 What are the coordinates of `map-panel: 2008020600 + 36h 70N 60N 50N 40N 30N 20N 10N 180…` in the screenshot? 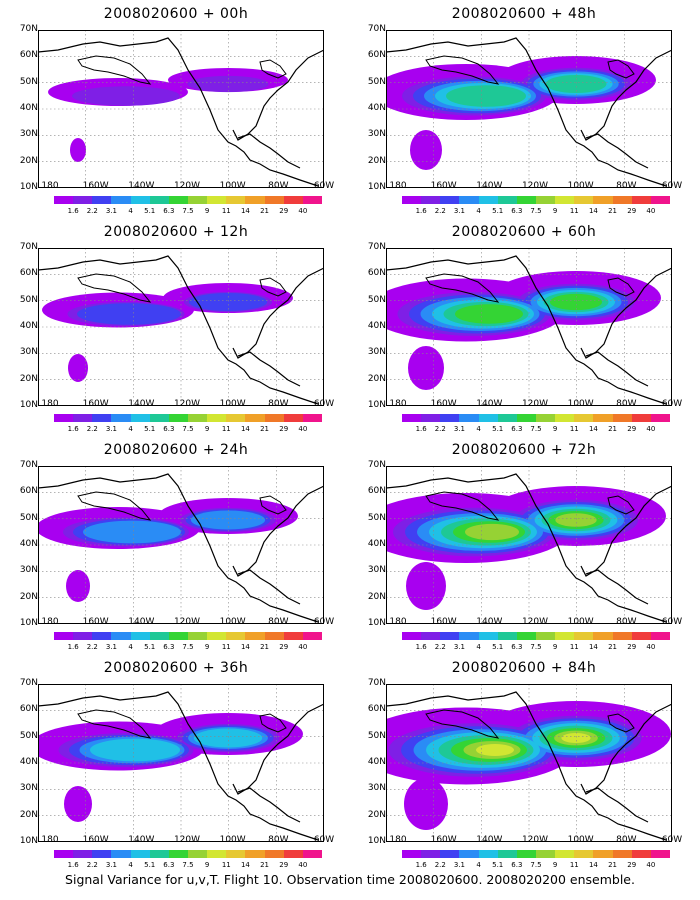 It's located at (176, 765).